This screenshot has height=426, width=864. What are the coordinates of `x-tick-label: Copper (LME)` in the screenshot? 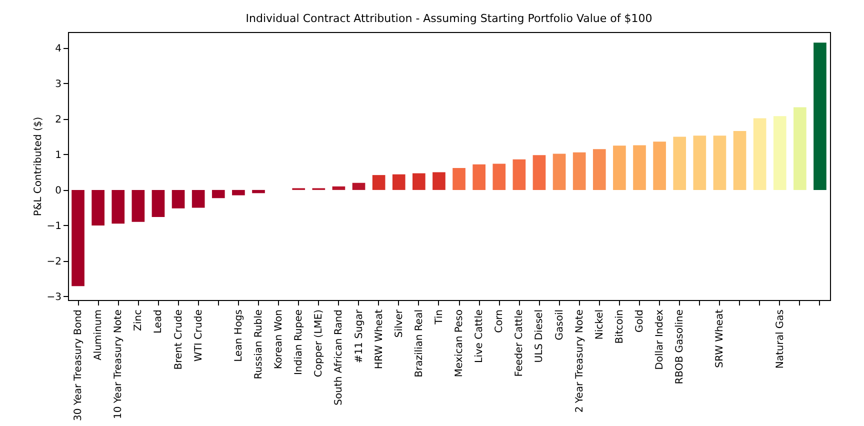 It's located at (319, 343).